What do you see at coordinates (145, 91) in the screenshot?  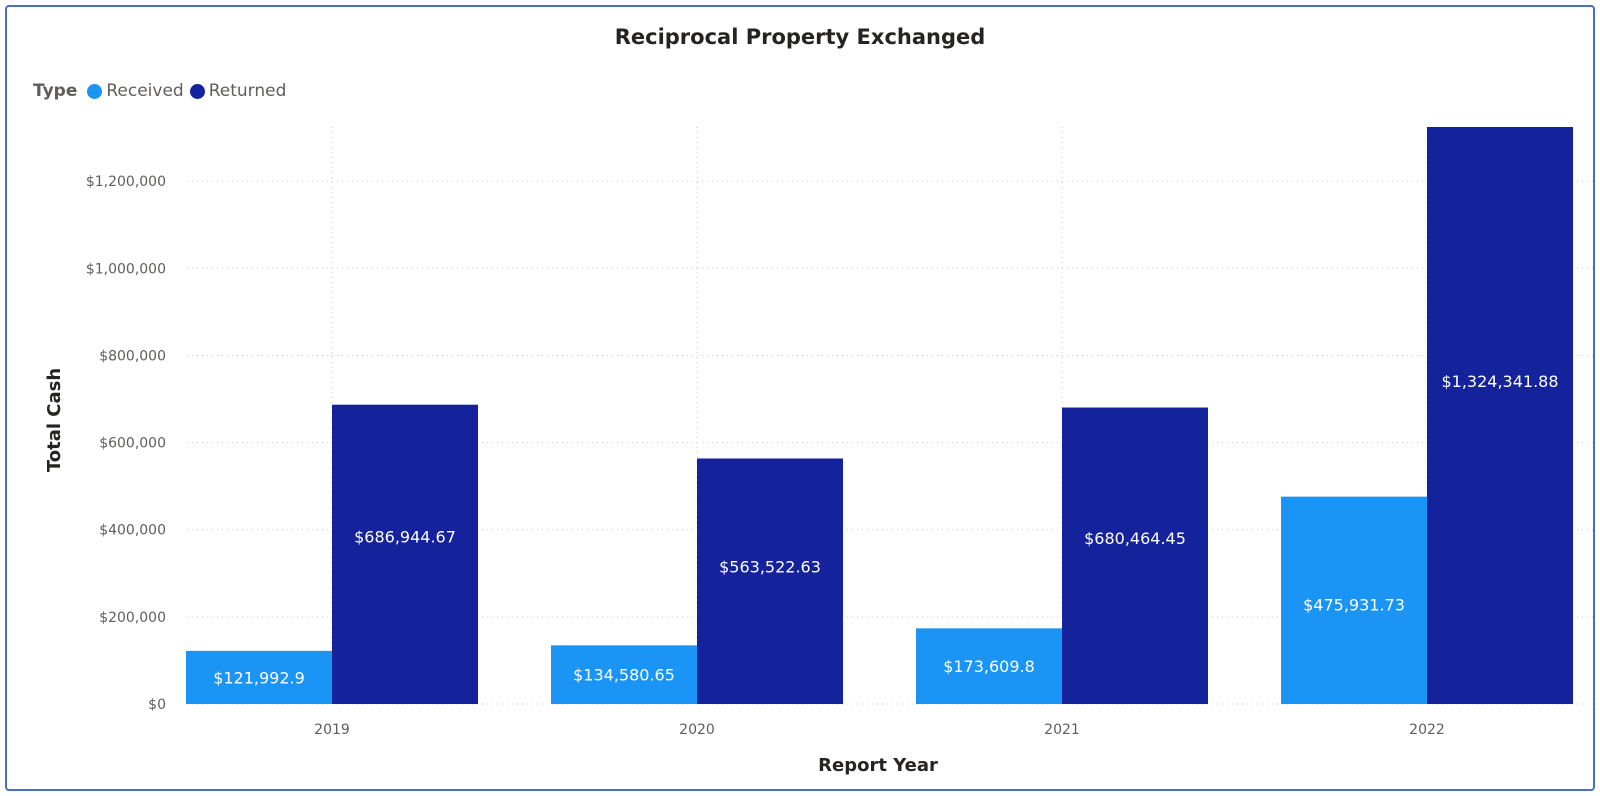 I see `legend-received-label: Received` at bounding box center [145, 91].